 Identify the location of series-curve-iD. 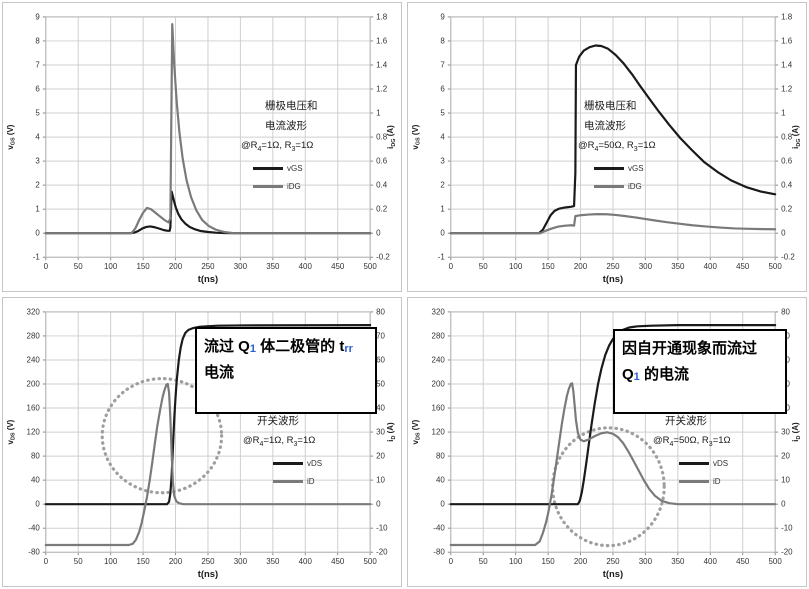
(613, 464).